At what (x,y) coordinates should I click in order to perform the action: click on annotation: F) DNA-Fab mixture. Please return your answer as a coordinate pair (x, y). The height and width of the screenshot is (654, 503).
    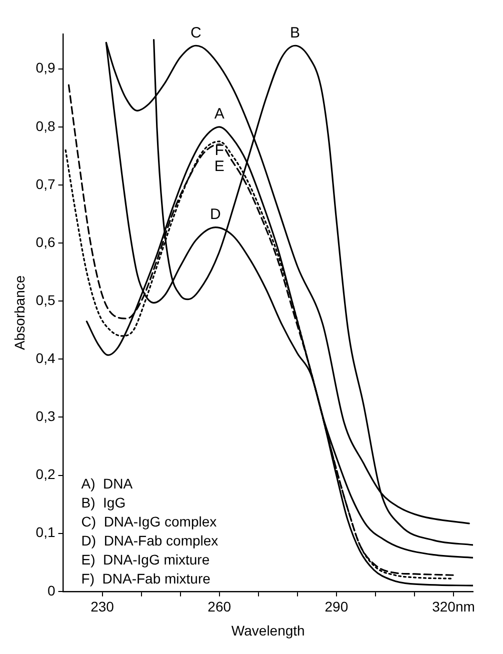
    Looking at the image, I should click on (146, 578).